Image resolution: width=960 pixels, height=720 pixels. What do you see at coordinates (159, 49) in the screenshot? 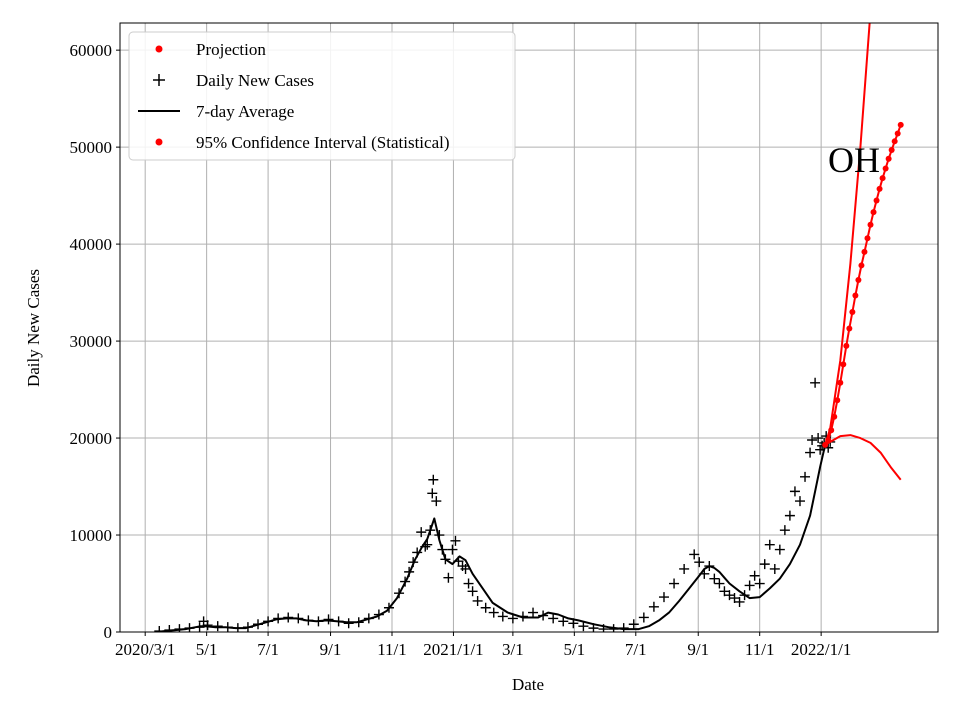
I see `legend-dot-marker` at bounding box center [159, 49].